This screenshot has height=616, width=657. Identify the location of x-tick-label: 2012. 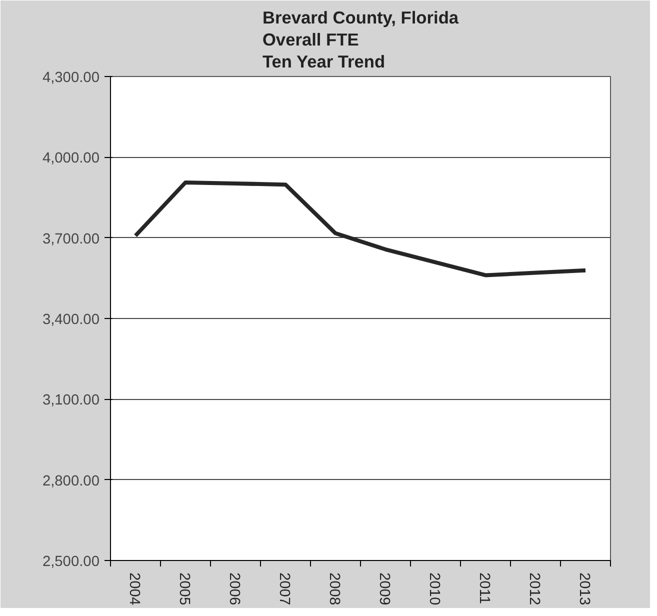
(534, 589).